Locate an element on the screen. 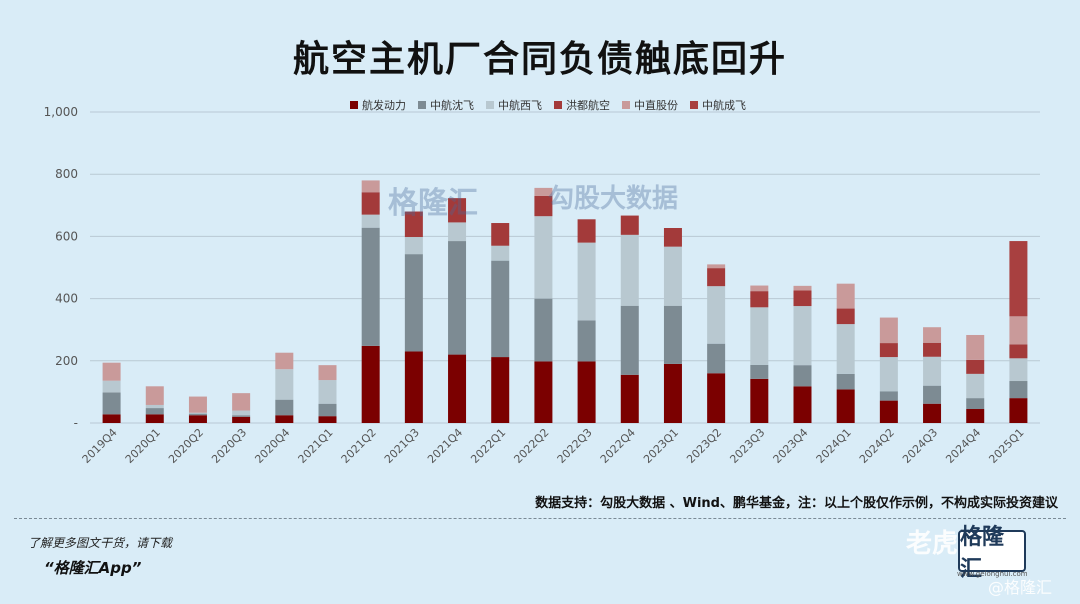  x-tick-label: 2022Q1 is located at coordinates (488, 446).